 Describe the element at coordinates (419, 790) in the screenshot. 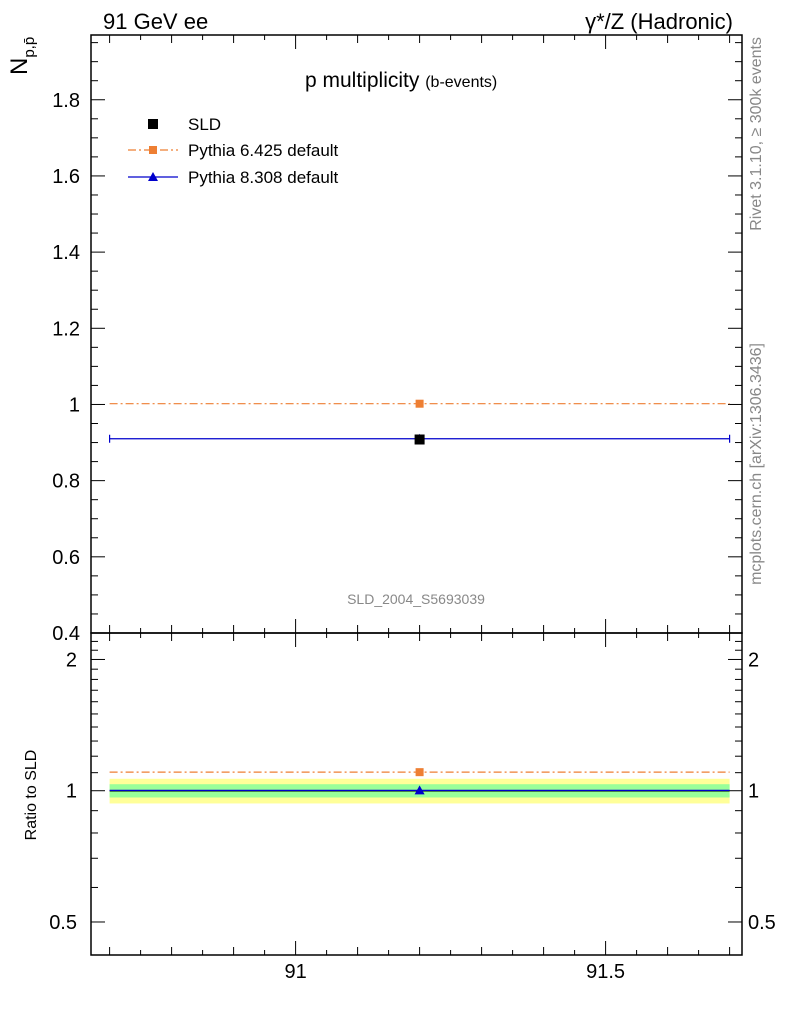

I see `ratio-point-pythia8` at that location.